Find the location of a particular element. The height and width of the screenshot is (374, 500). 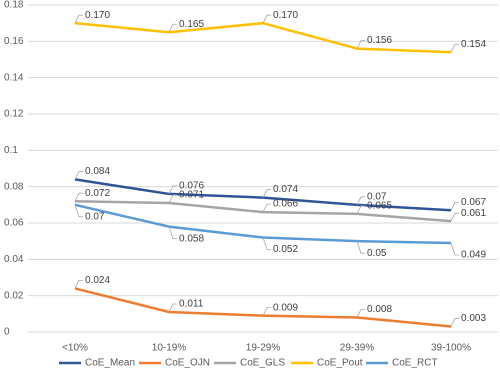

y-tick-label: 0.18 is located at coordinates (14, 5).